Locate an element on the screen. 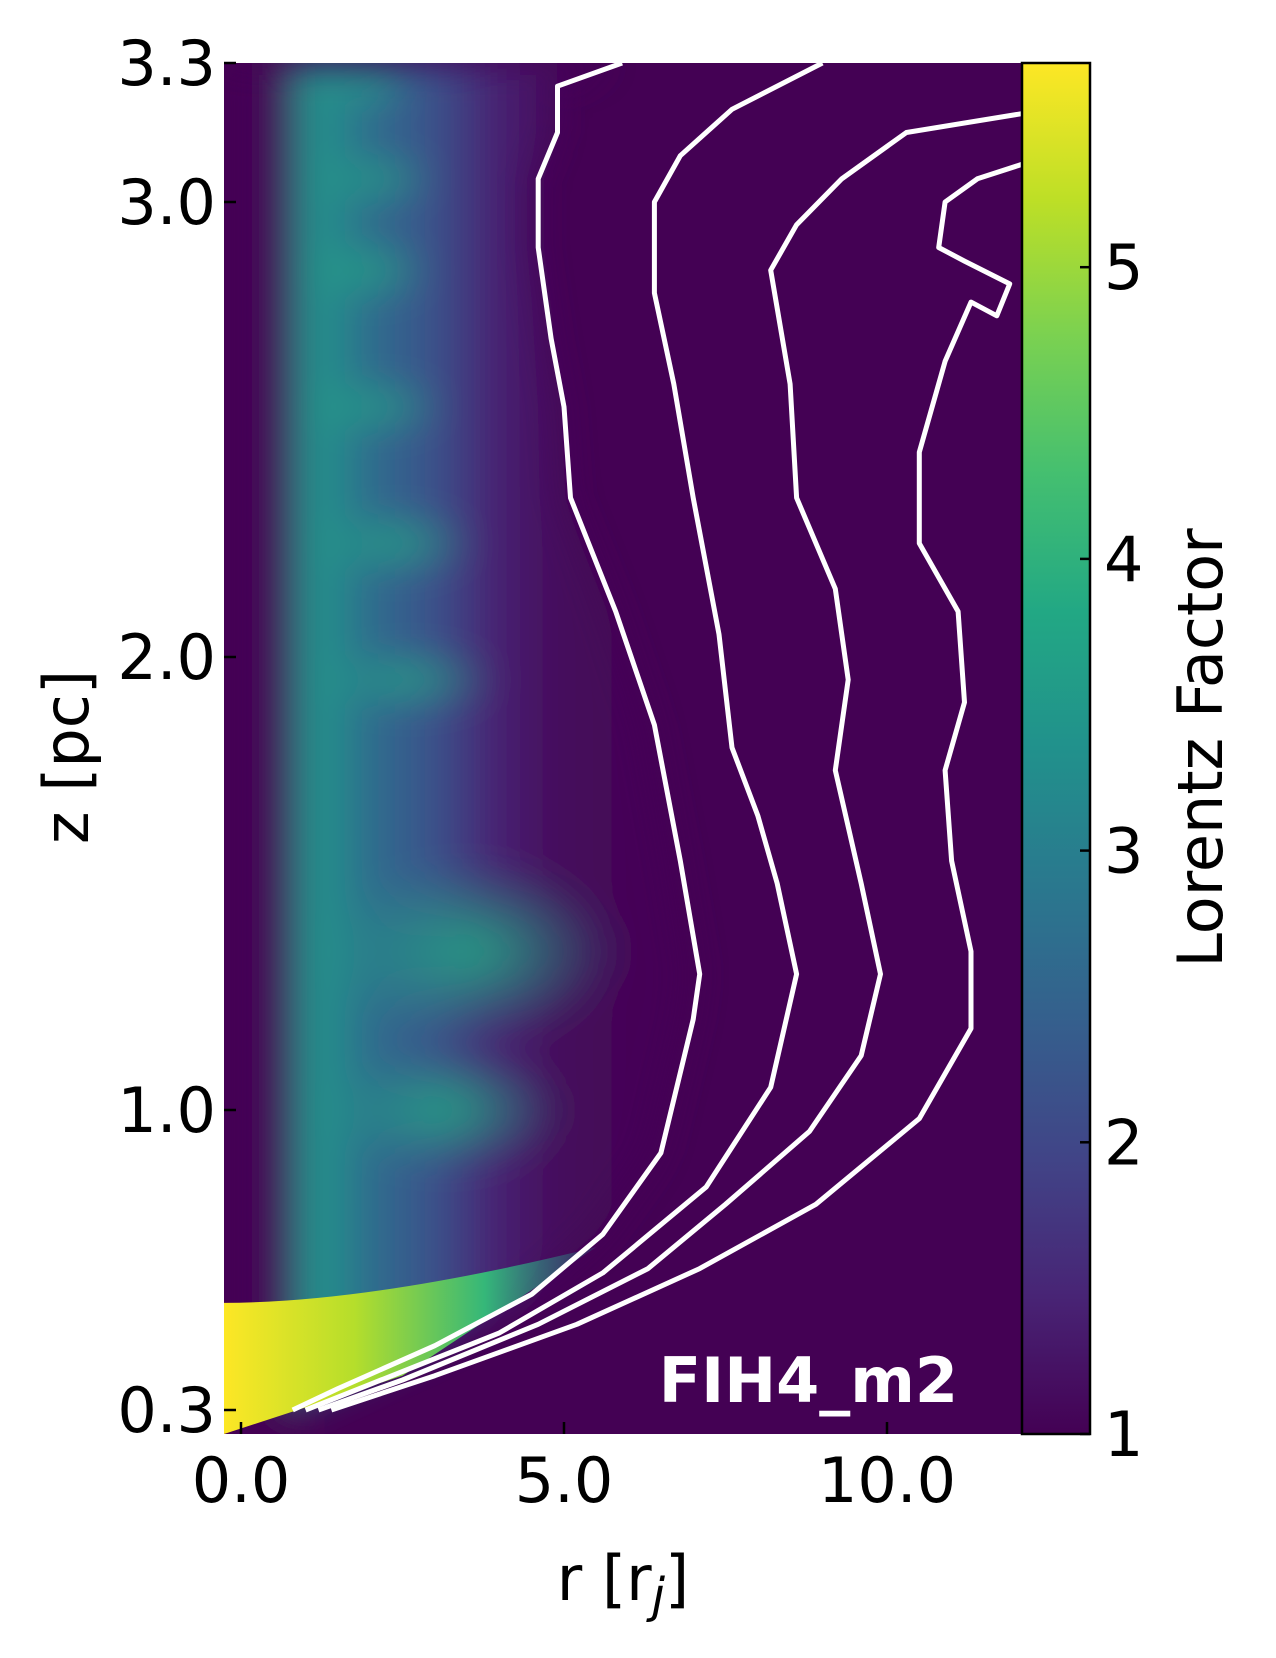  colorbar is located at coordinates (1056, 748).